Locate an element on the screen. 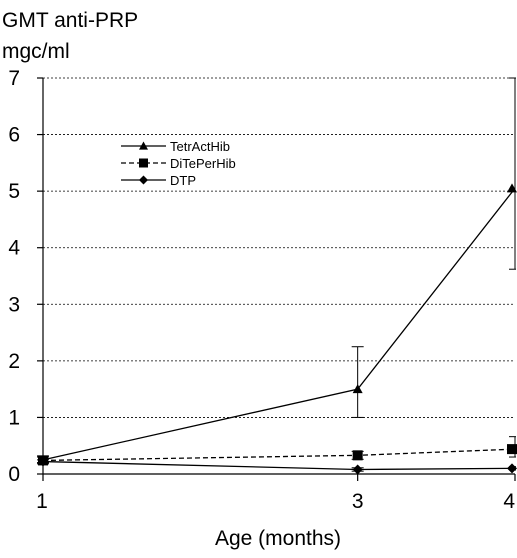  y-tick-label-1: 1 is located at coordinates (14, 417).